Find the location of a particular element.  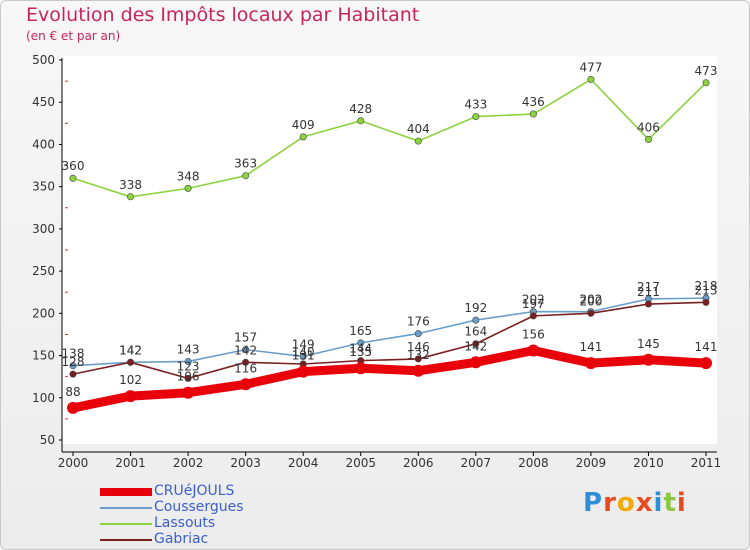

data-label-gabriac: 128 is located at coordinates (73, 362).